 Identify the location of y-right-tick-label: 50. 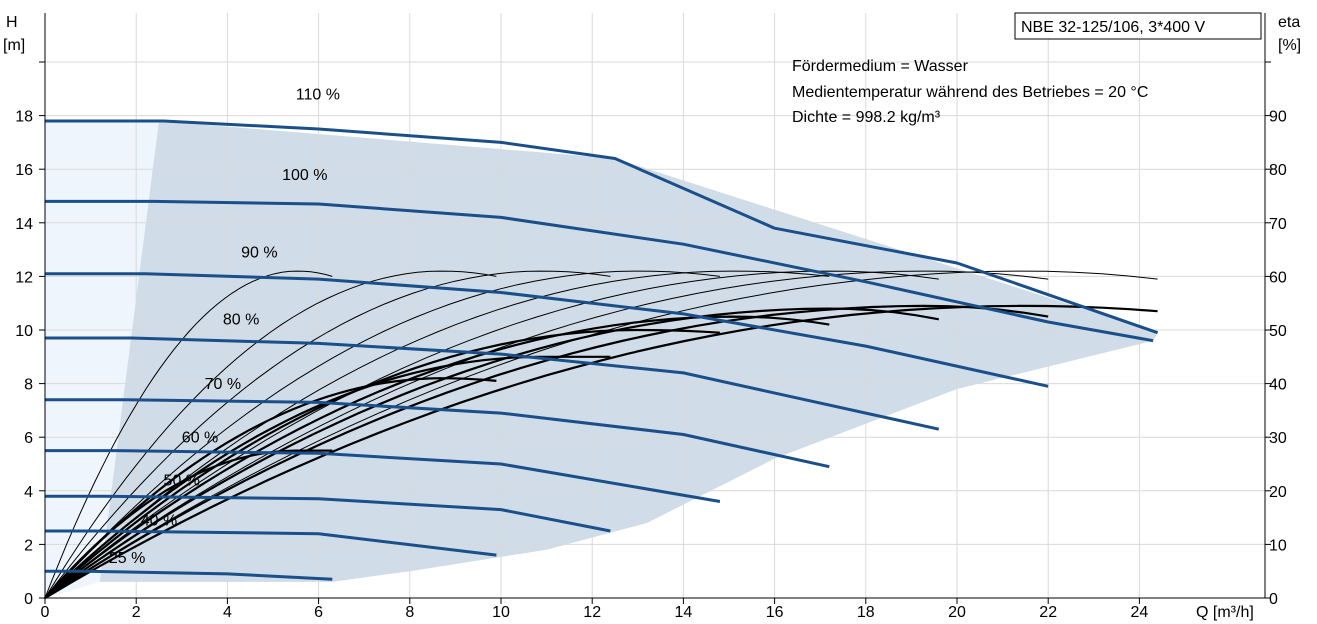
(1278, 331).